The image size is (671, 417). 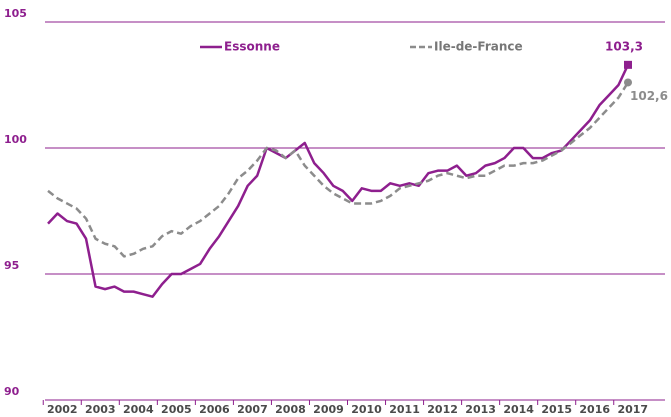 I want to click on x-tick-label: 2006, so click(x=214, y=409).